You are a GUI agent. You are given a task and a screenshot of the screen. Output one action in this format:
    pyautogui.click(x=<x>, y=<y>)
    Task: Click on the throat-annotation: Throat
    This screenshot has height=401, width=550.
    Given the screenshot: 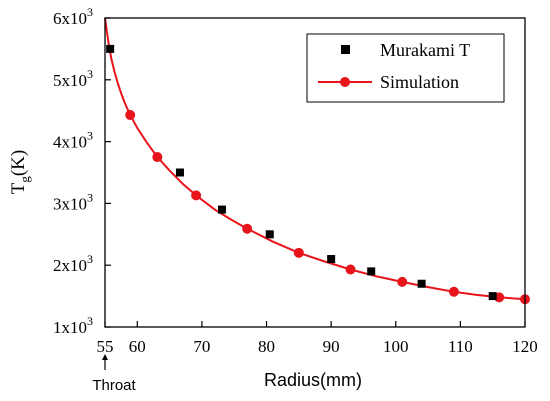 What is the action you would take?
    pyautogui.click(x=114, y=374)
    